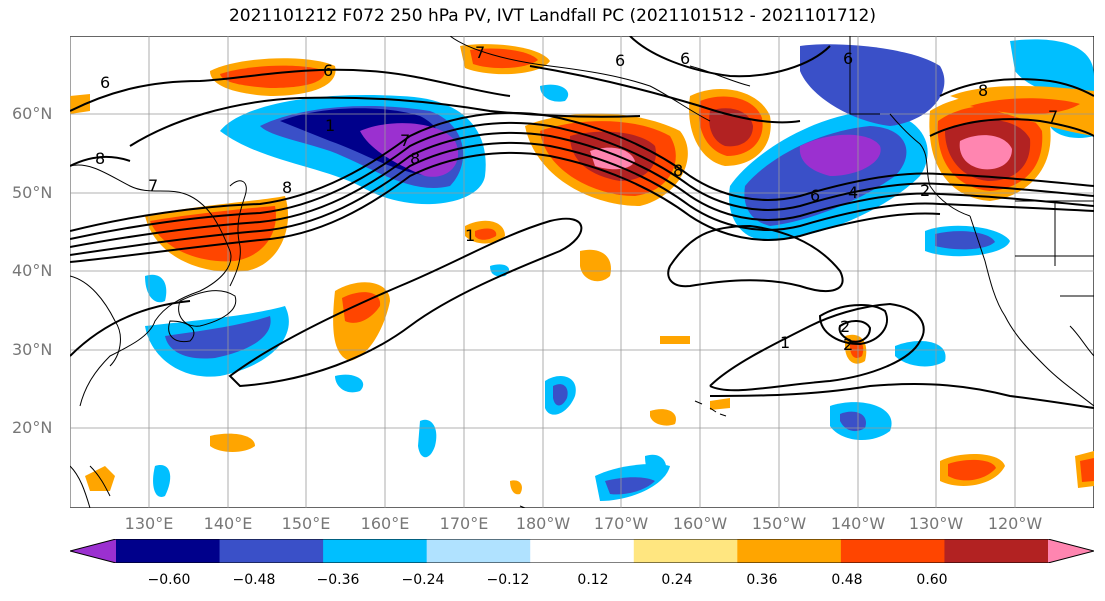 The width and height of the screenshot is (1105, 601). What do you see at coordinates (593, 580) in the screenshot?
I see `colorbar-tick: 0.12` at bounding box center [593, 580].